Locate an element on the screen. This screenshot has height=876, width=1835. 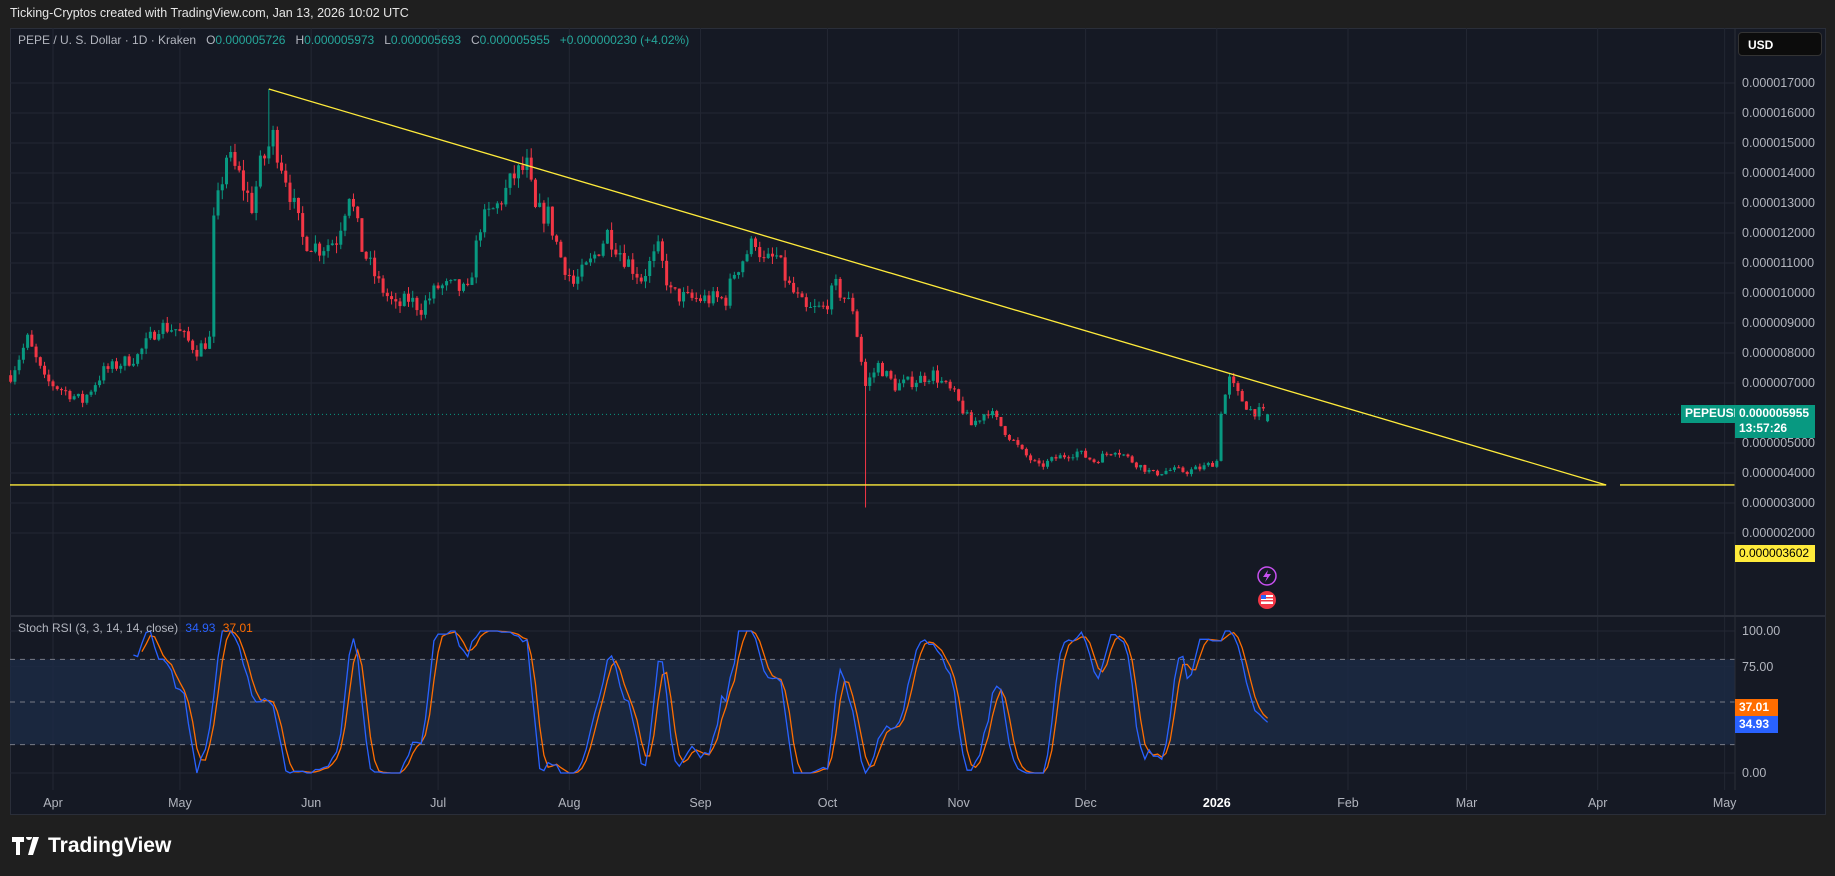
close-label: C is located at coordinates (475, 40).